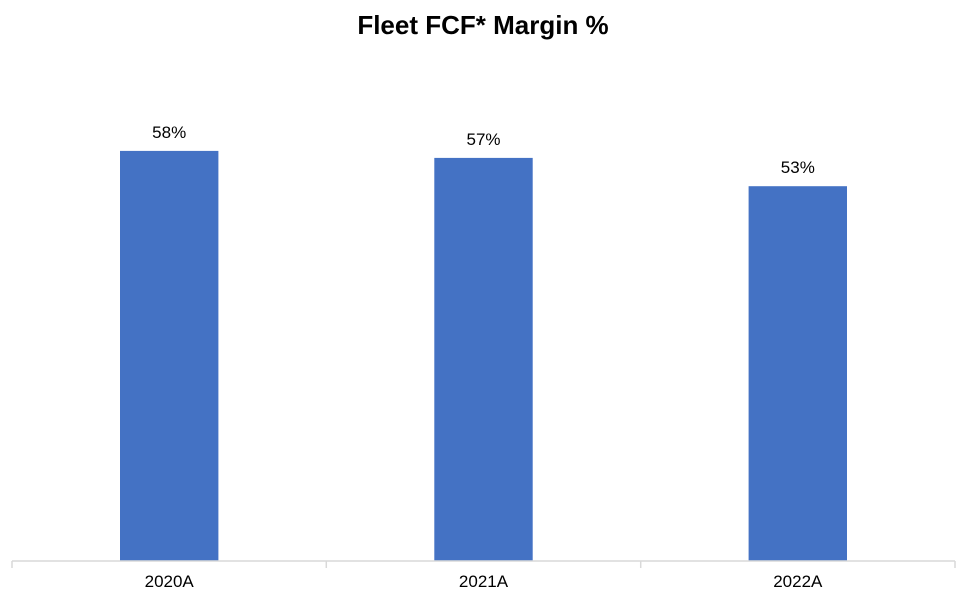  I want to click on data-label-2020A: 58%, so click(169, 132).